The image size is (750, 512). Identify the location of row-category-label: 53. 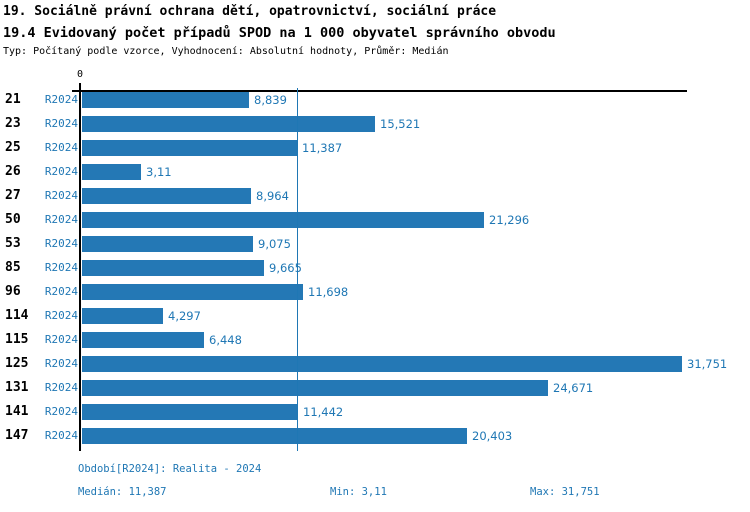
(13, 243).